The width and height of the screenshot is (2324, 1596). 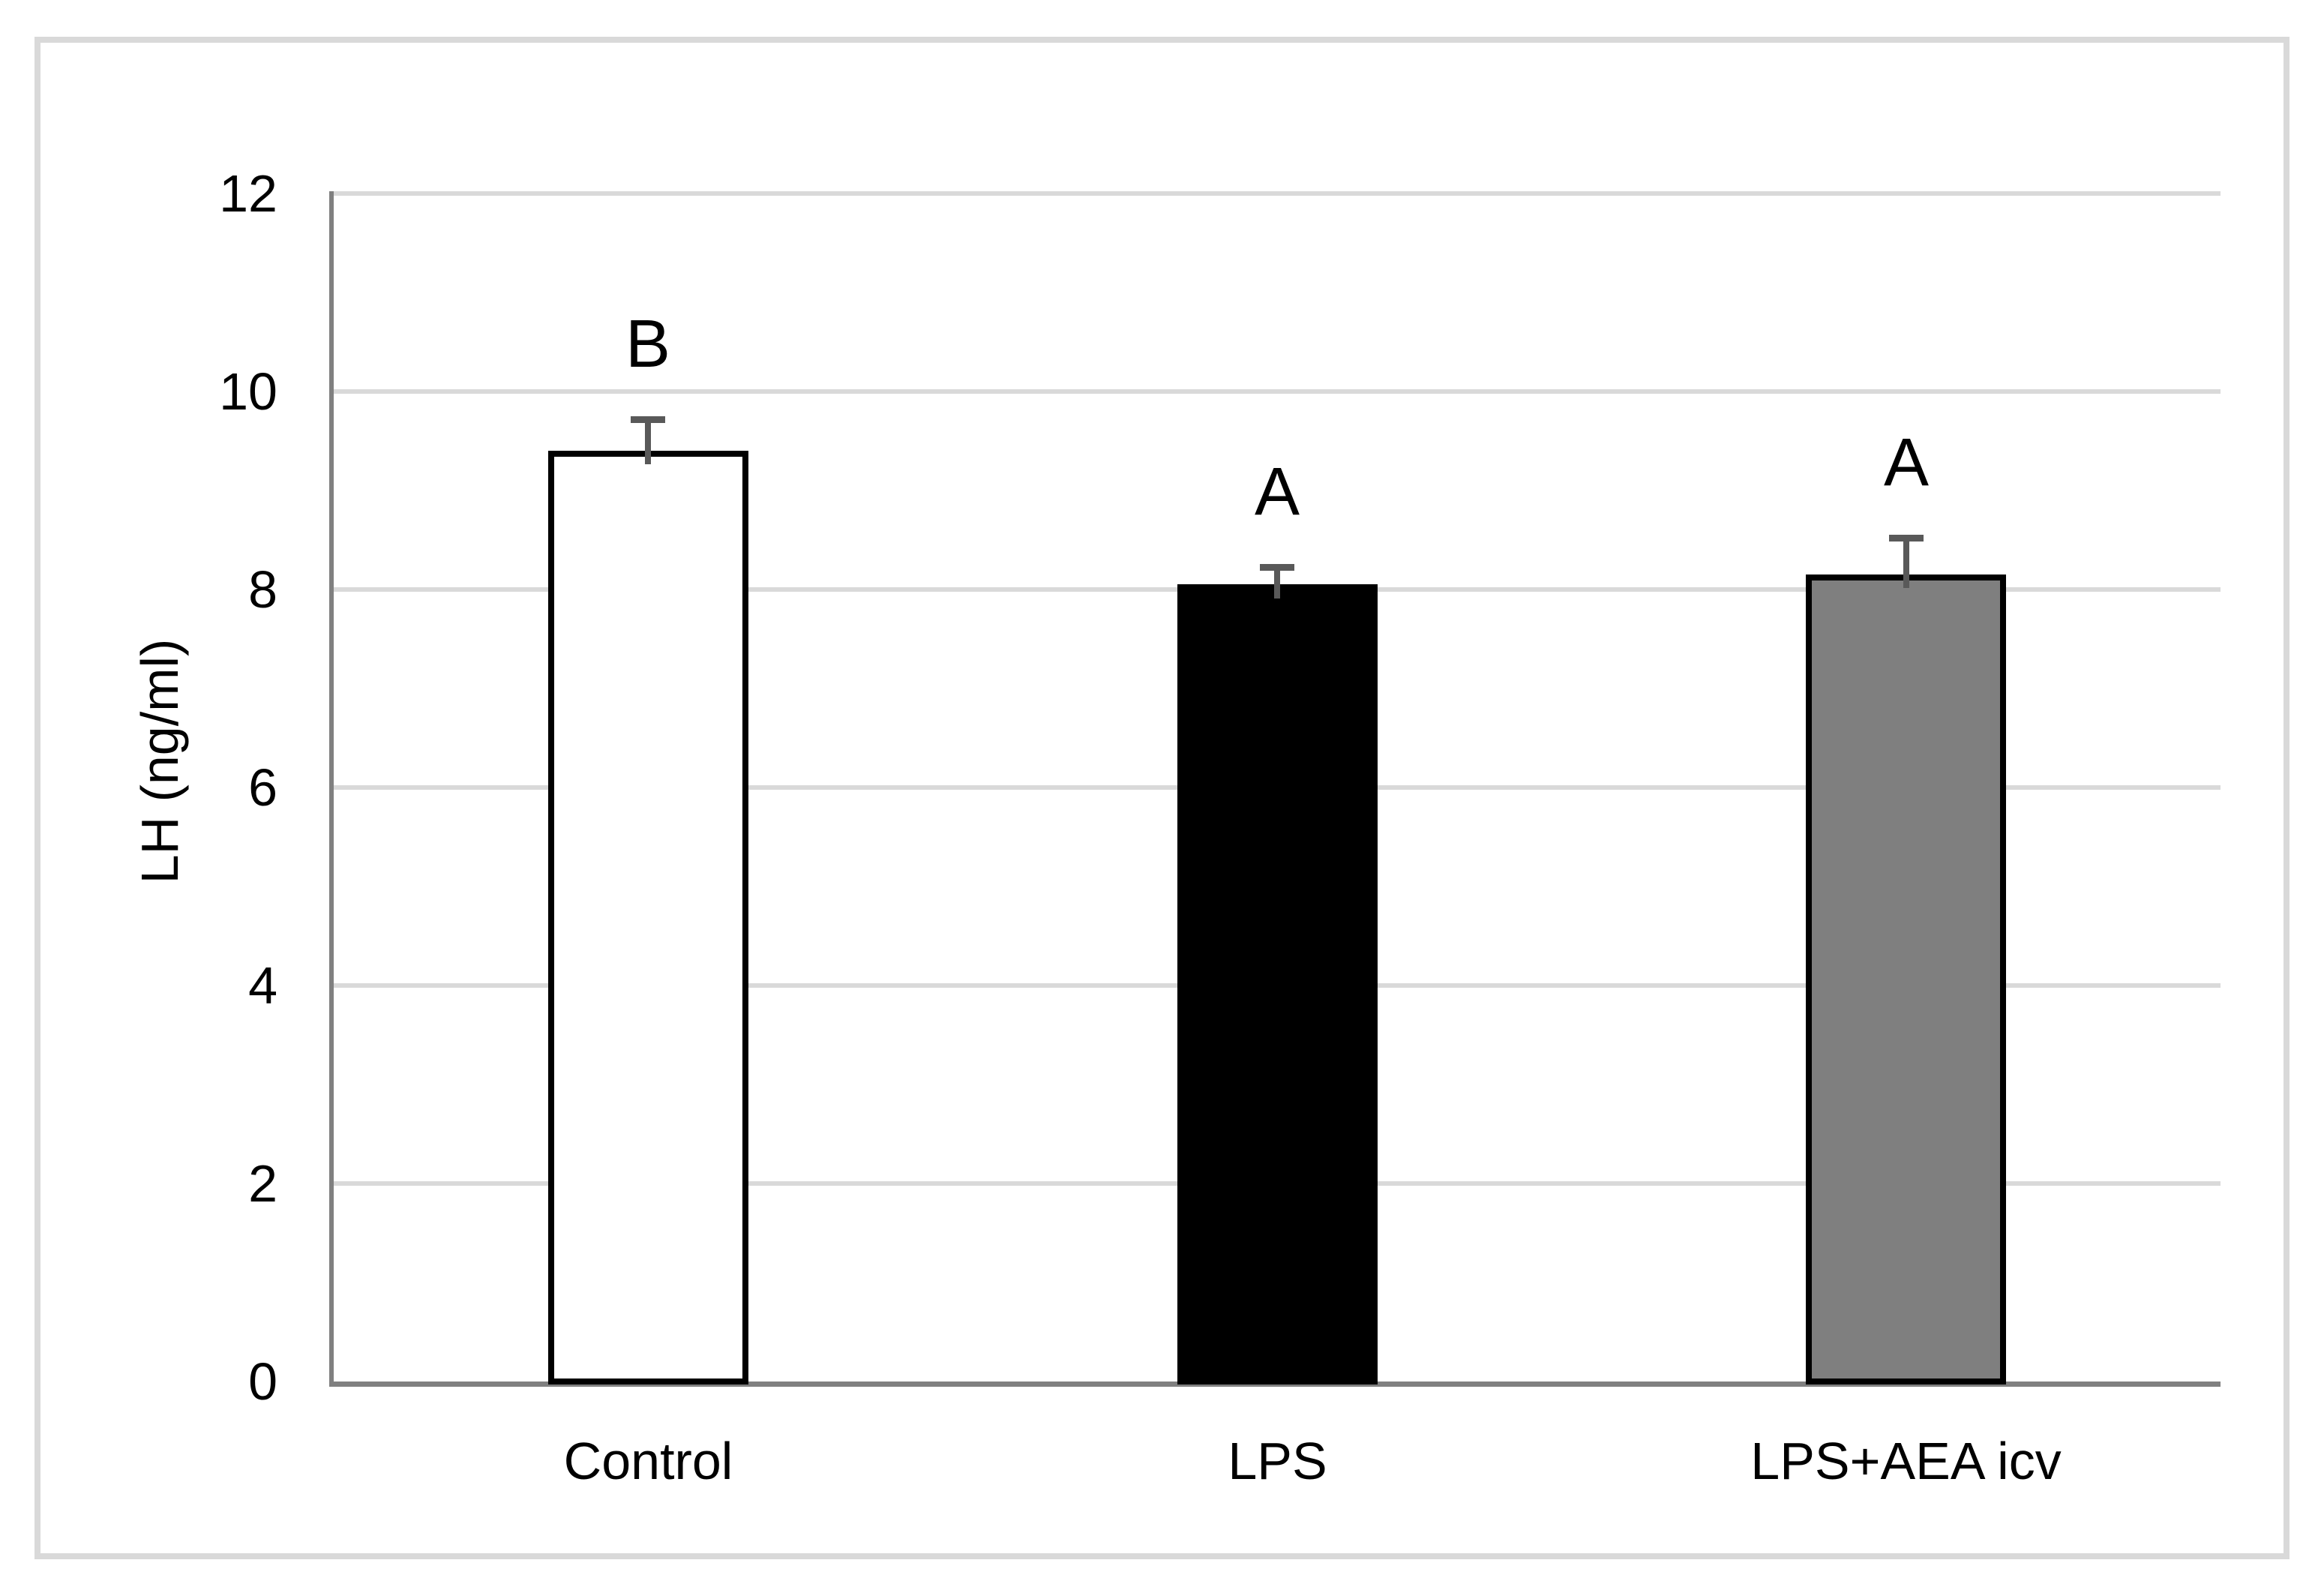 What do you see at coordinates (262, 589) in the screenshot?
I see `y-tick-label: 8` at bounding box center [262, 589].